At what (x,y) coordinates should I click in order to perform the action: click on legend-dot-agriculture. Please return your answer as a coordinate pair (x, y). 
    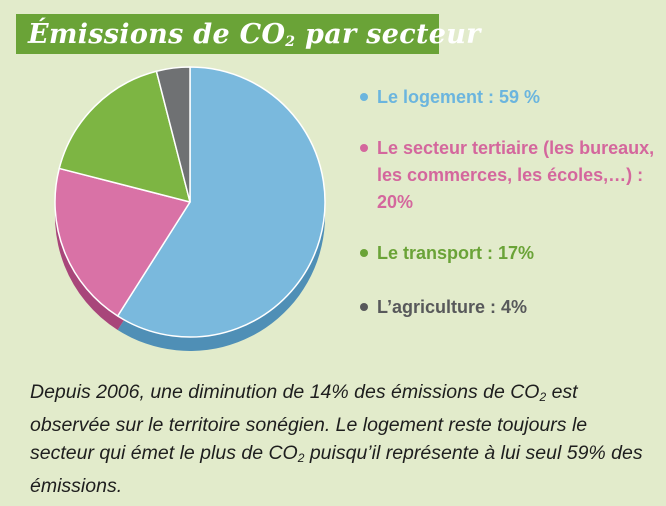
    Looking at the image, I should click on (364, 307).